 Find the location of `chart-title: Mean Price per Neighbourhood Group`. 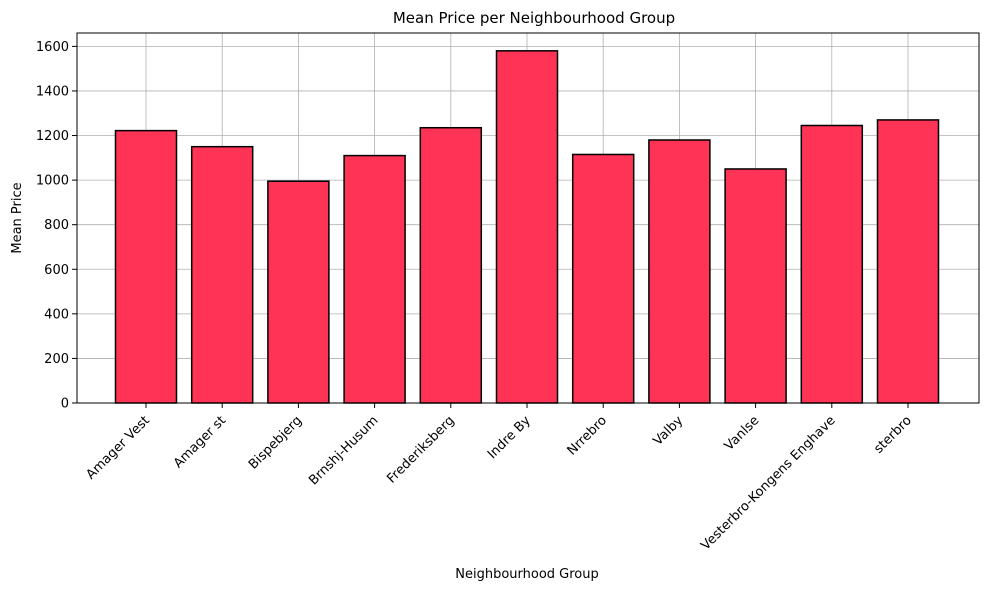

chart-title: Mean Price per Neighbourhood Group is located at coordinates (534, 18).